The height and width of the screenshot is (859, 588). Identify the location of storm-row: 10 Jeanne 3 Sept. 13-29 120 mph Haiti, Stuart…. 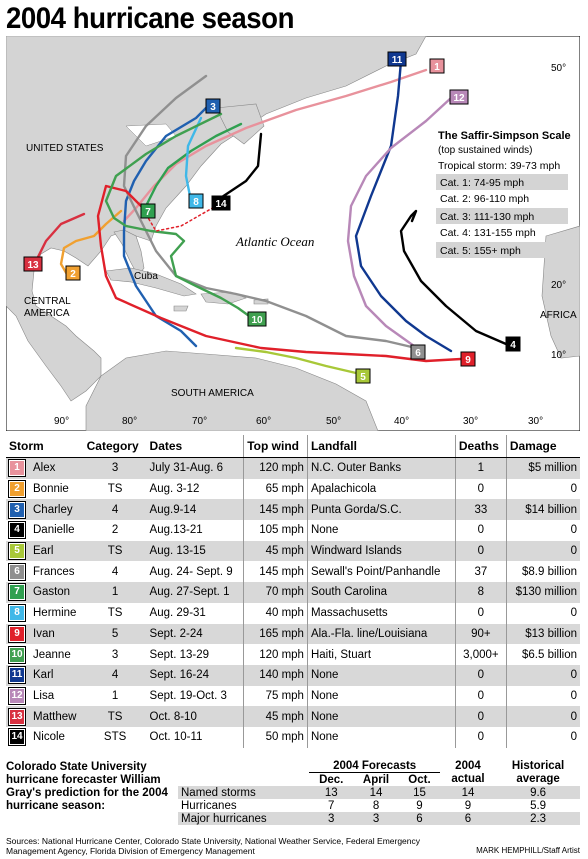
(293, 654).